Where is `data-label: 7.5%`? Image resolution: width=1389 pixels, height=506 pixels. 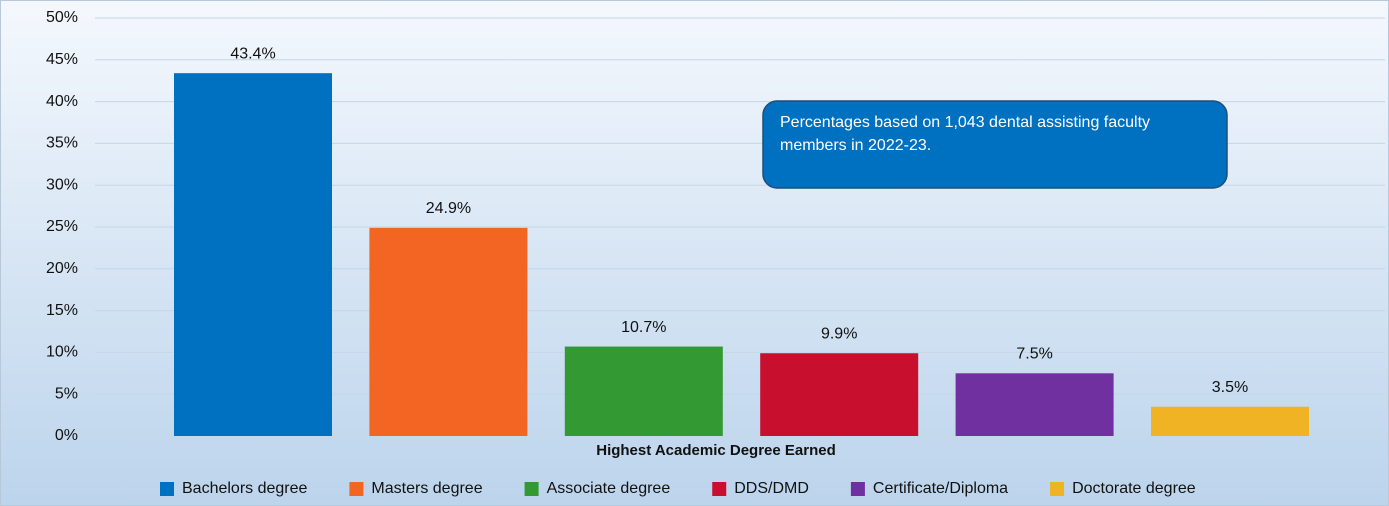 data-label: 7.5% is located at coordinates (1034, 354).